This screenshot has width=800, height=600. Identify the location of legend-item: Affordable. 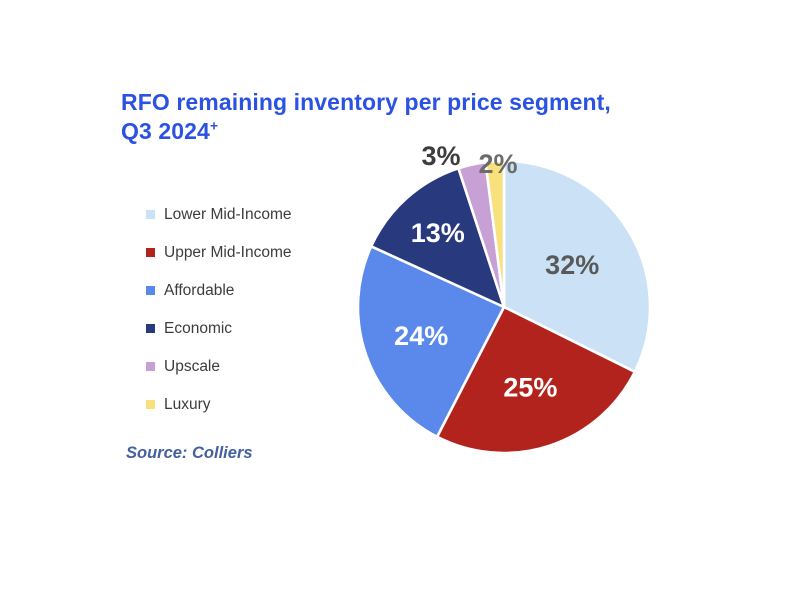
(219, 290).